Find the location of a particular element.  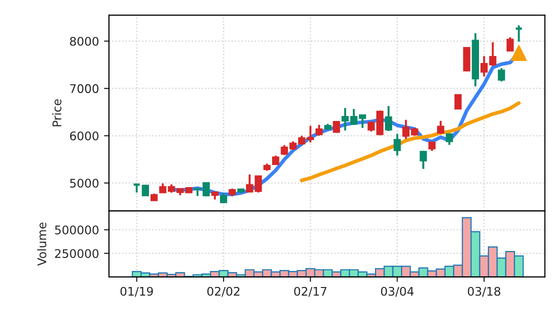

y-tick-label: 7000 is located at coordinates (84, 89).